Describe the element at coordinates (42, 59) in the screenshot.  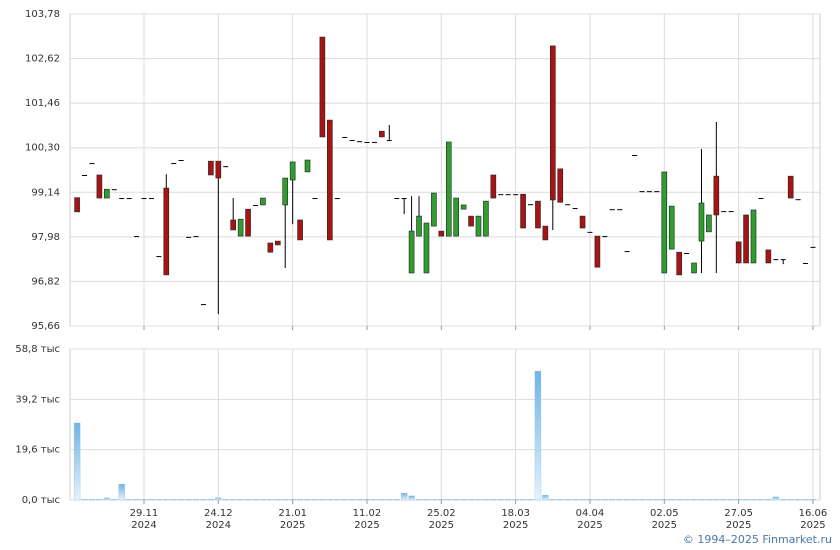
I see `y-tick-label: 102,62` at that location.